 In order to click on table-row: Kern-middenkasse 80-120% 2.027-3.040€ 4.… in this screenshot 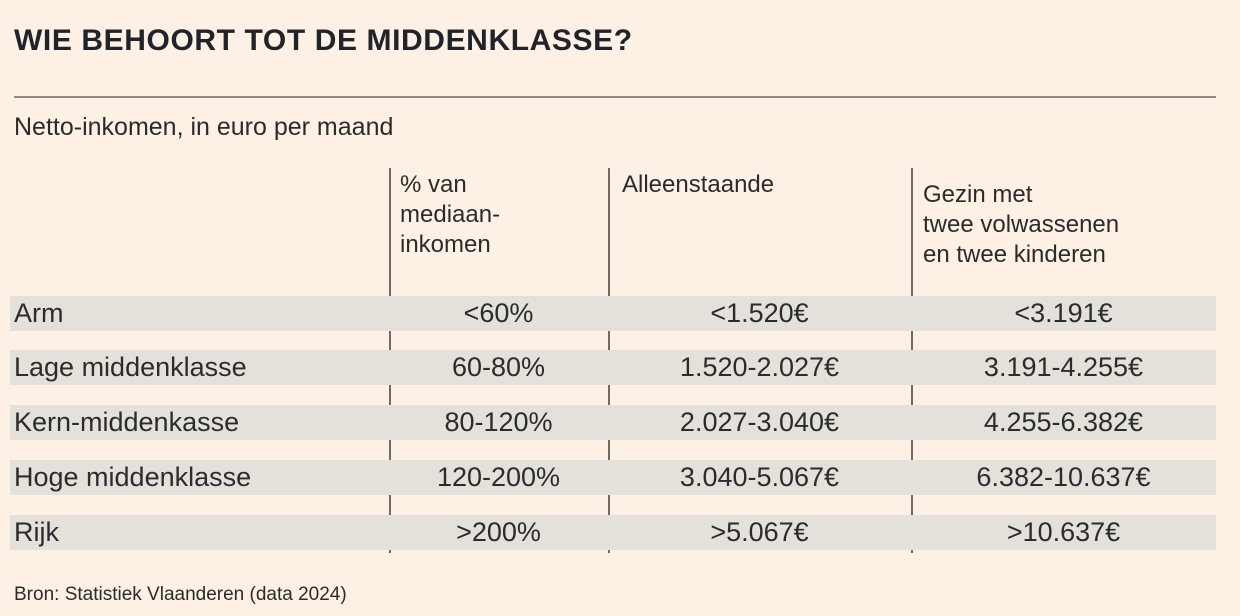, I will do `click(613, 422)`.